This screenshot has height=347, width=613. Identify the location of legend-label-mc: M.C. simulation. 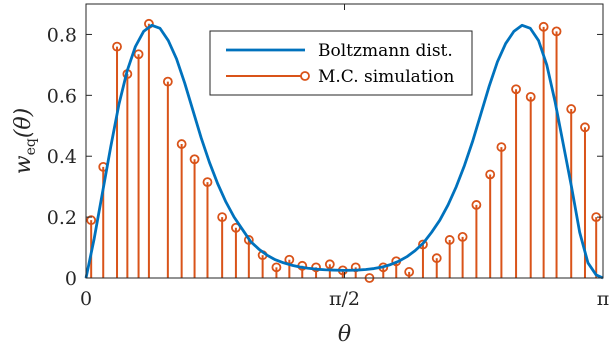
(386, 77).